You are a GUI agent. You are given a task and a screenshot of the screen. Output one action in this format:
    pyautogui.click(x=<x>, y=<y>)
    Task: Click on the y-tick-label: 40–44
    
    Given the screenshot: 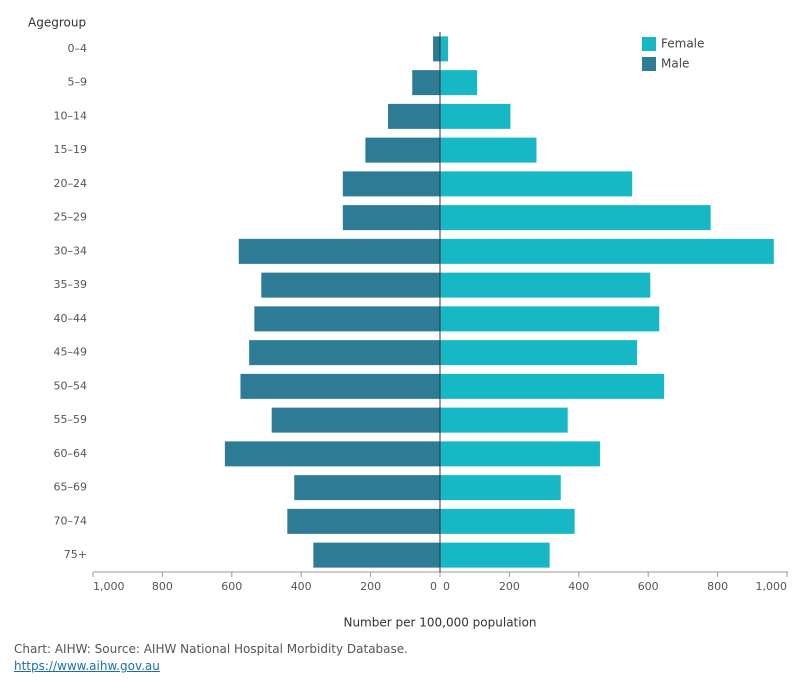 What is the action you would take?
    pyautogui.click(x=71, y=318)
    